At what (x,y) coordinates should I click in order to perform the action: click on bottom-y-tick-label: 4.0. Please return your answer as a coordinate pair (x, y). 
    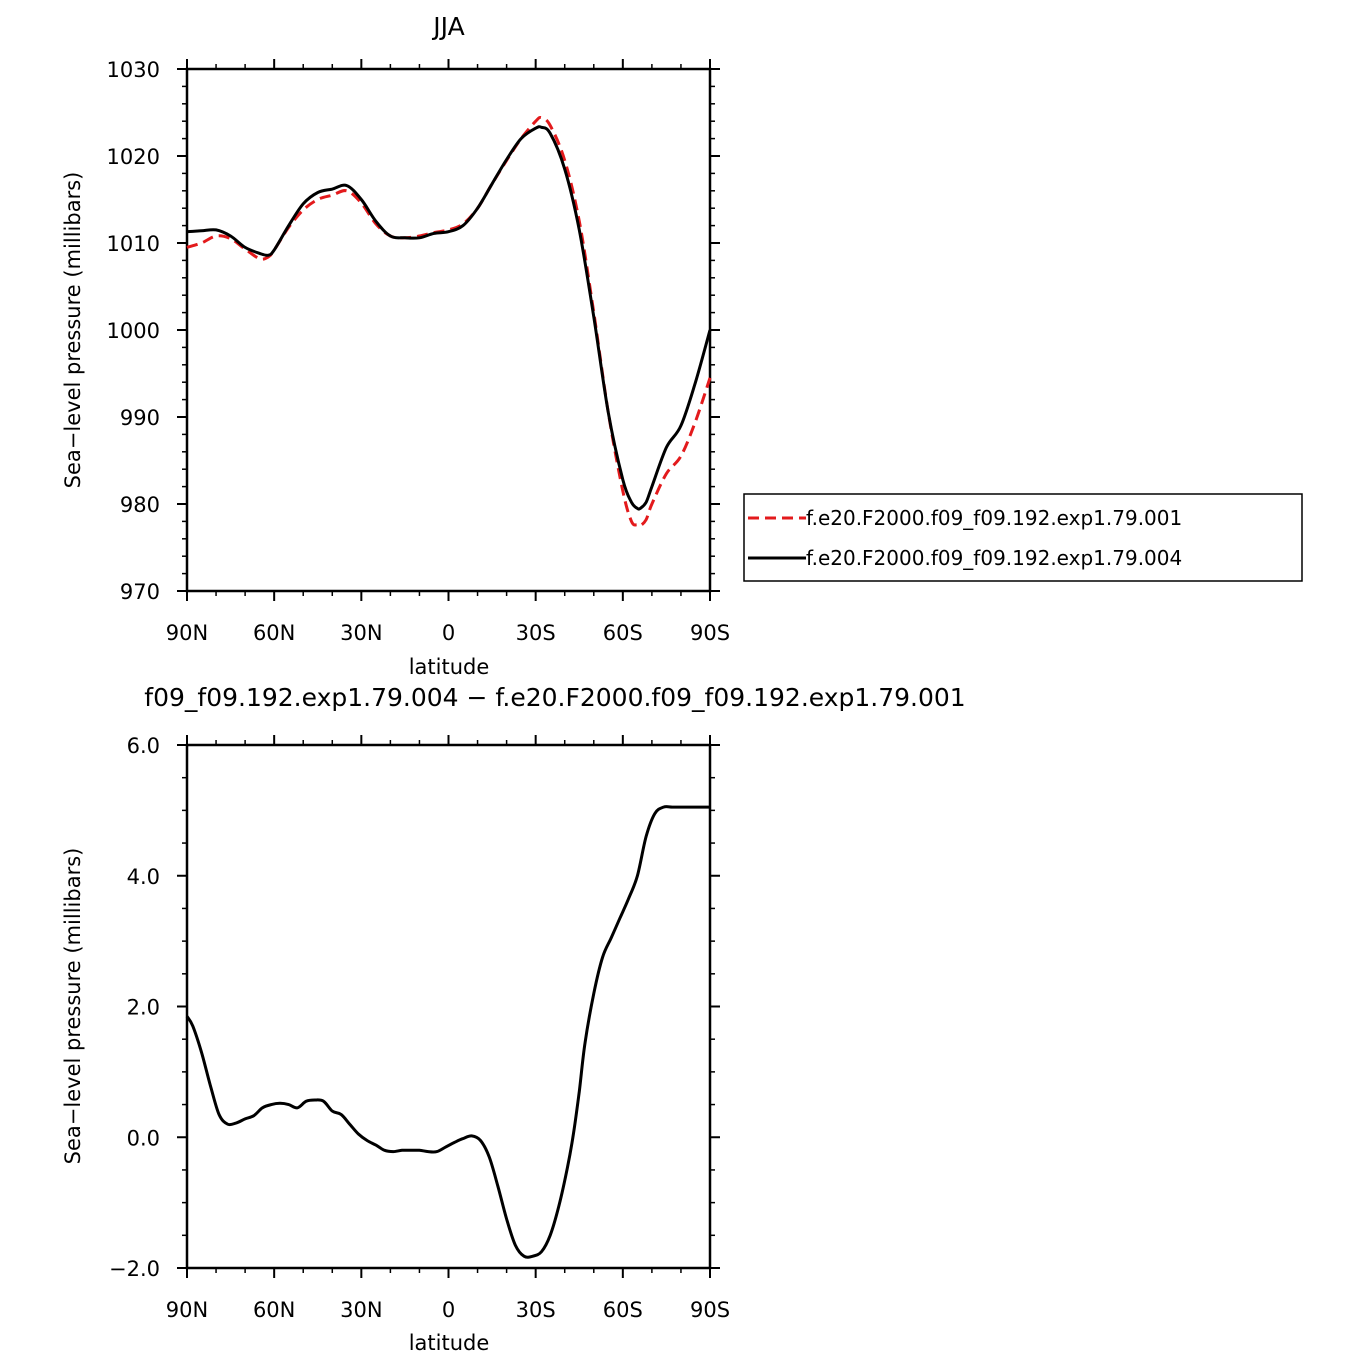
    Looking at the image, I should click on (143, 877).